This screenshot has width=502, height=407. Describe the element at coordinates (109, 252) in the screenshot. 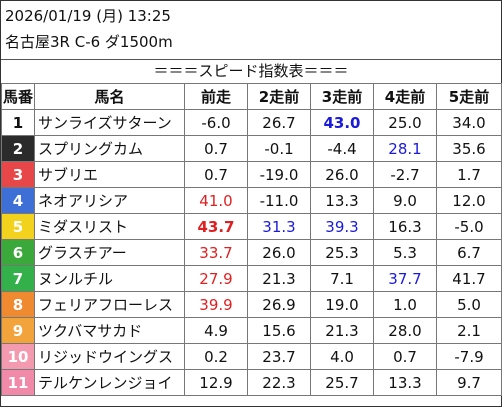

I see `horse-name: グラスチアー` at that location.